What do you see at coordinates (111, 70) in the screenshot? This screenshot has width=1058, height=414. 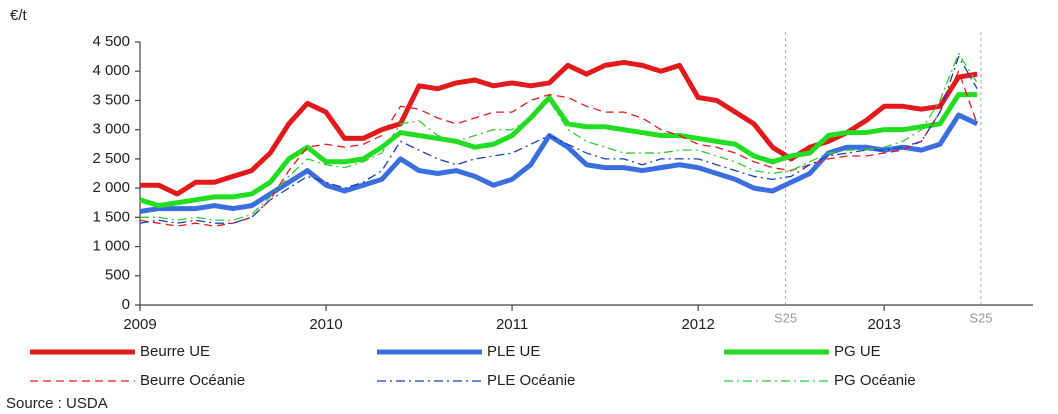 I see `y-tick-label: 4 000` at bounding box center [111, 70].